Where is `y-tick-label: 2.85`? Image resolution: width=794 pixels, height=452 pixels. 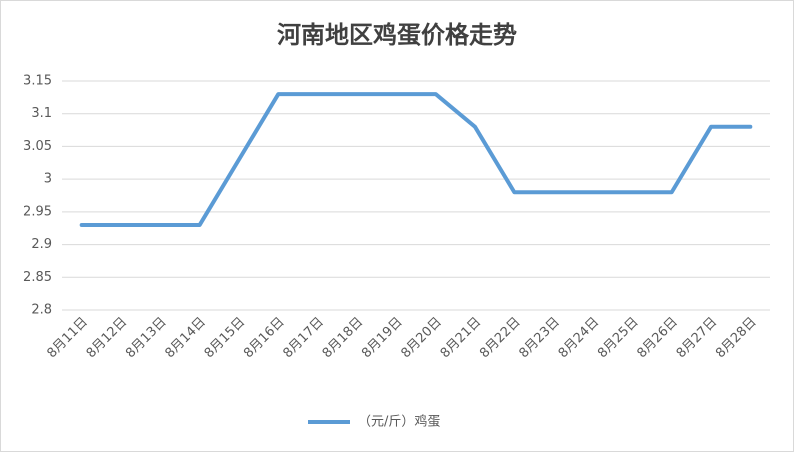
y-tick-label: 2.85 is located at coordinates (37, 277).